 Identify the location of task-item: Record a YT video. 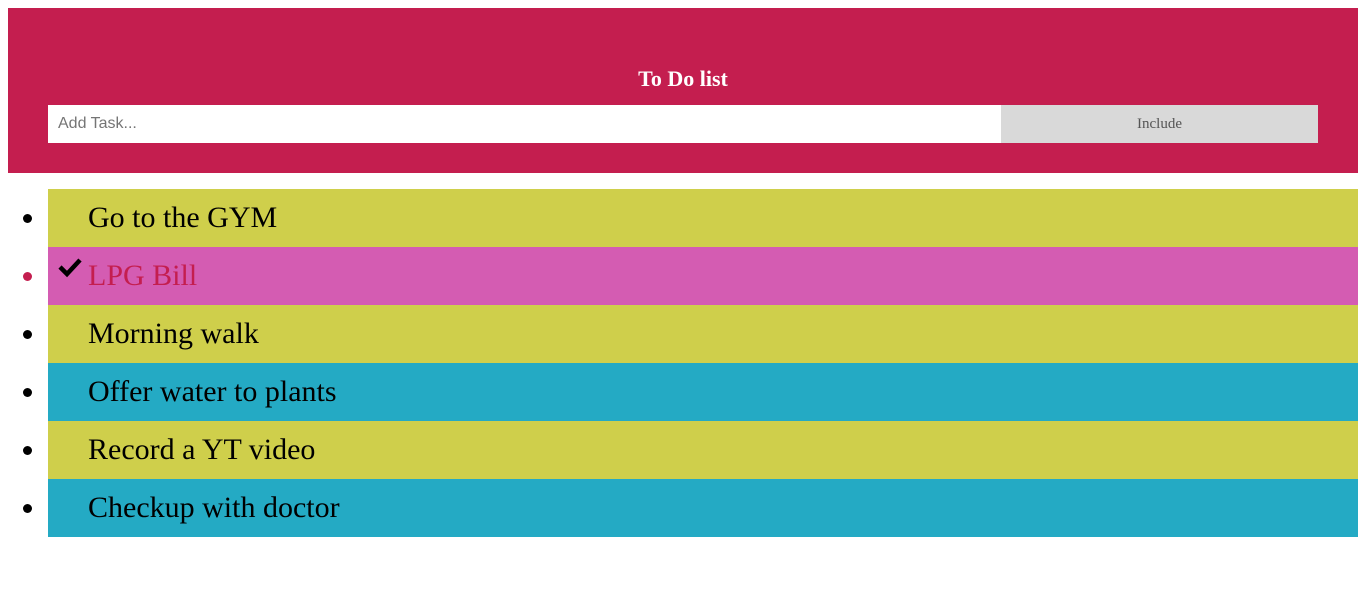
(683, 450).